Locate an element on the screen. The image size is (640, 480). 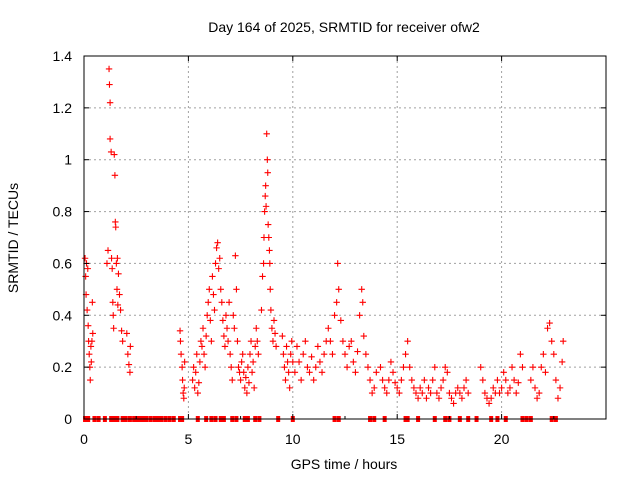
x-tick-labels: 0 5 10 15 20 is located at coordinates (294, 439).